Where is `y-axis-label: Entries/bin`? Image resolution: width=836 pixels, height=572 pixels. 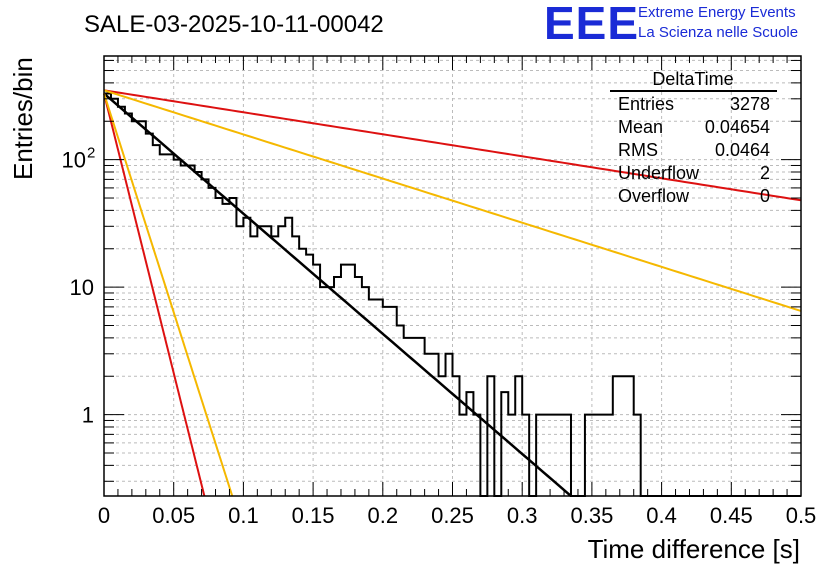 y-axis-label: Entries/bin is located at coordinates (23, 118).